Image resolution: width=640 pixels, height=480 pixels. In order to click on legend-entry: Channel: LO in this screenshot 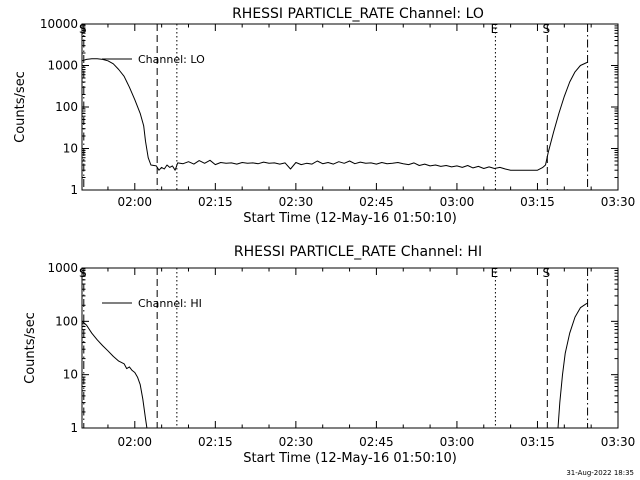, I will do `click(171, 59)`.